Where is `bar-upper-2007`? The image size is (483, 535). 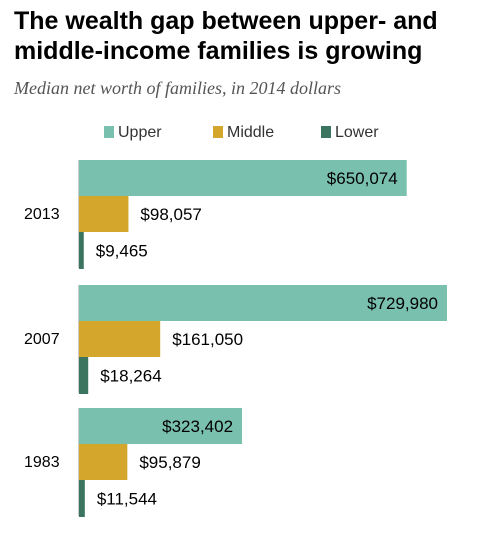 bar-upper-2007 is located at coordinates (263, 303).